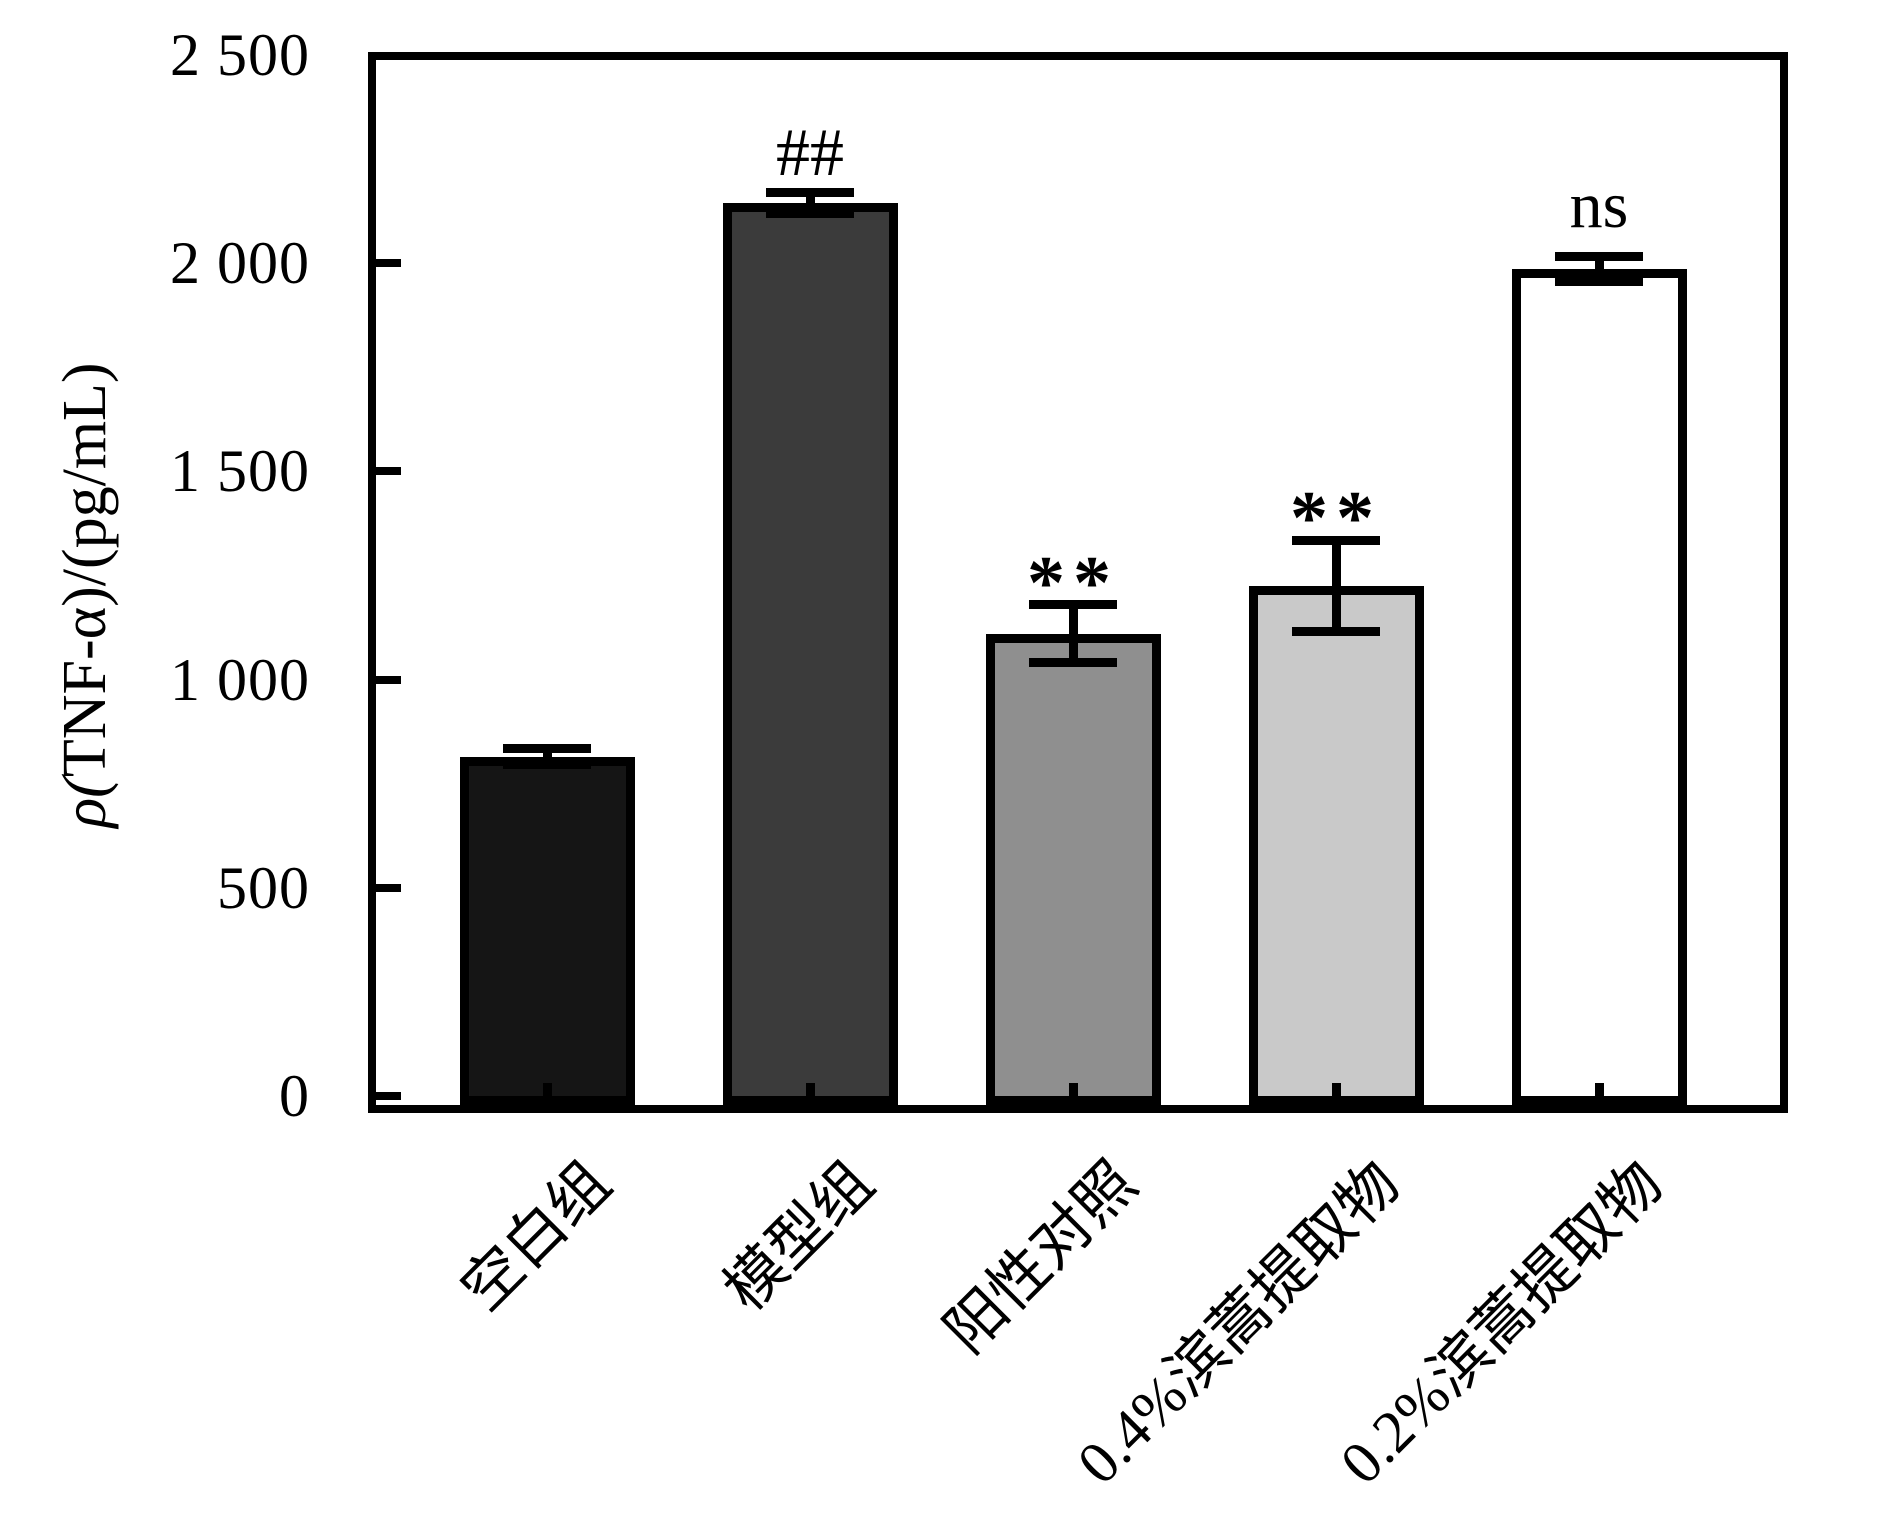 The image size is (1890, 1539). I want to click on y-tick-2000, so click(388, 263).